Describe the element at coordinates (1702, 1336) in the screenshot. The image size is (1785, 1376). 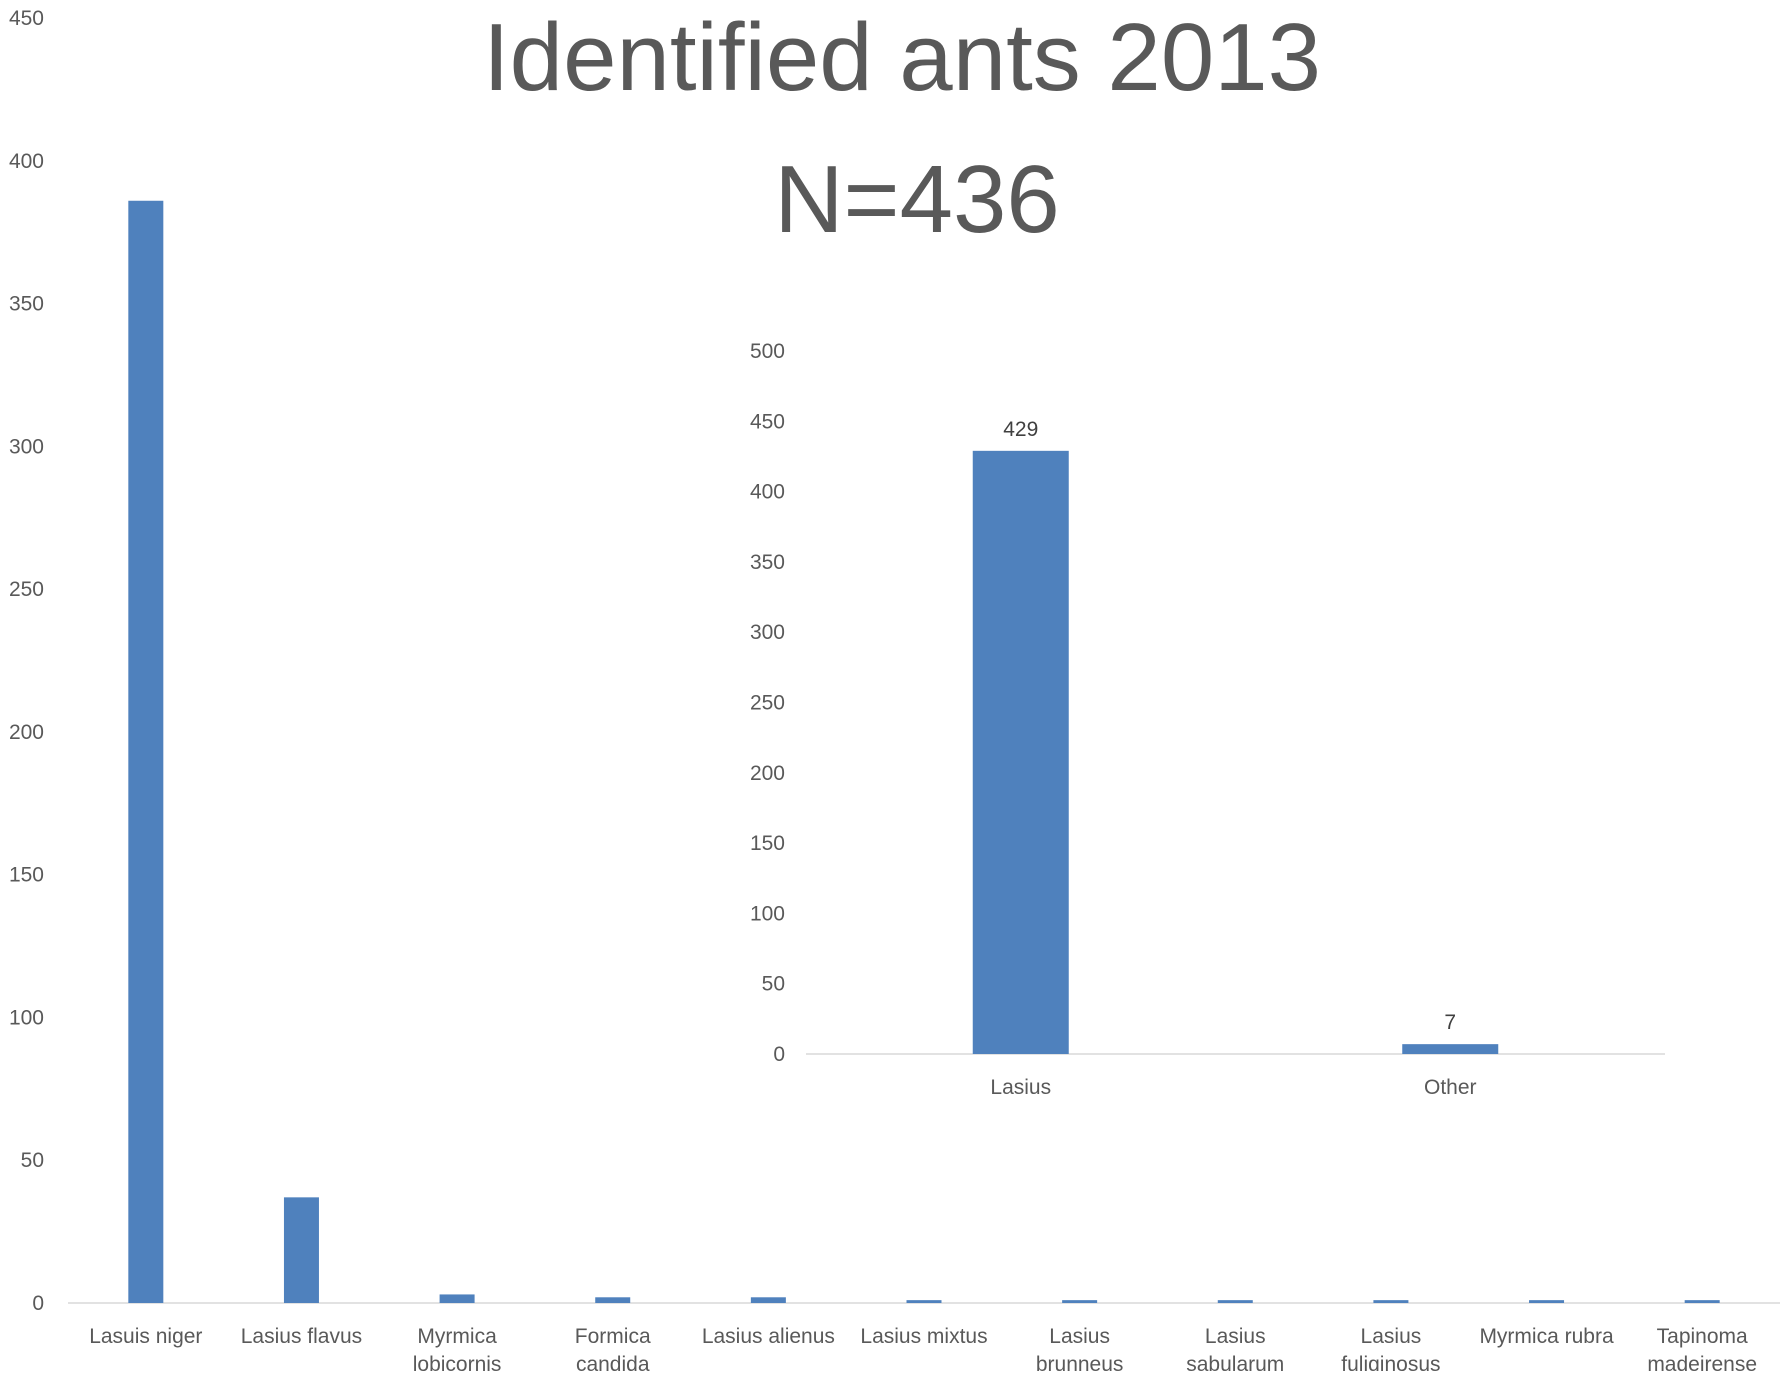
I see `main-category-label-10-line-0: Tapinoma` at that location.